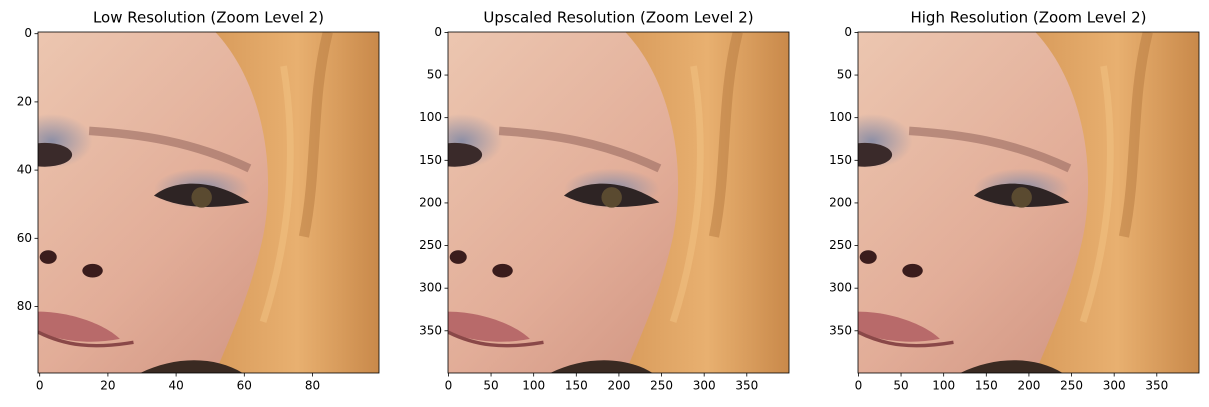 The image size is (1209, 407). What do you see at coordinates (24, 170) in the screenshot?
I see `y-tick-label: 40` at bounding box center [24, 170].